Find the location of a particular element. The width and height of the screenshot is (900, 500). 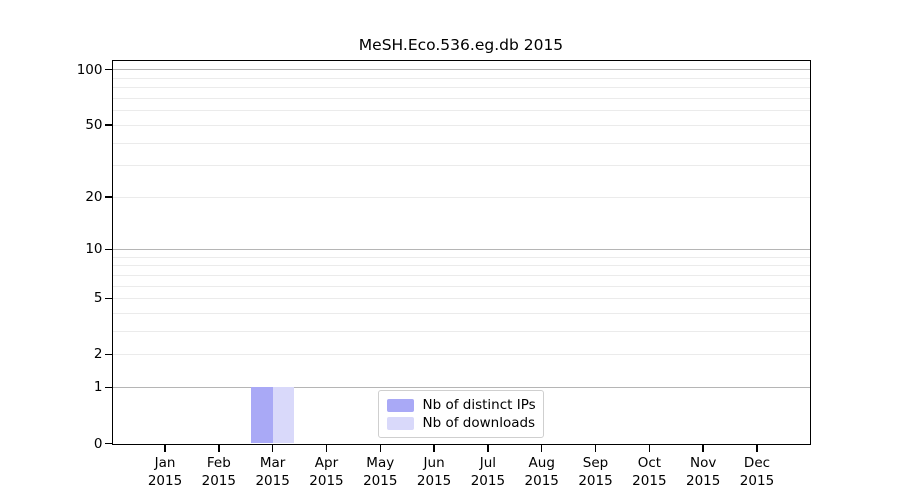

y-tick-label: 1 is located at coordinates (98, 387).